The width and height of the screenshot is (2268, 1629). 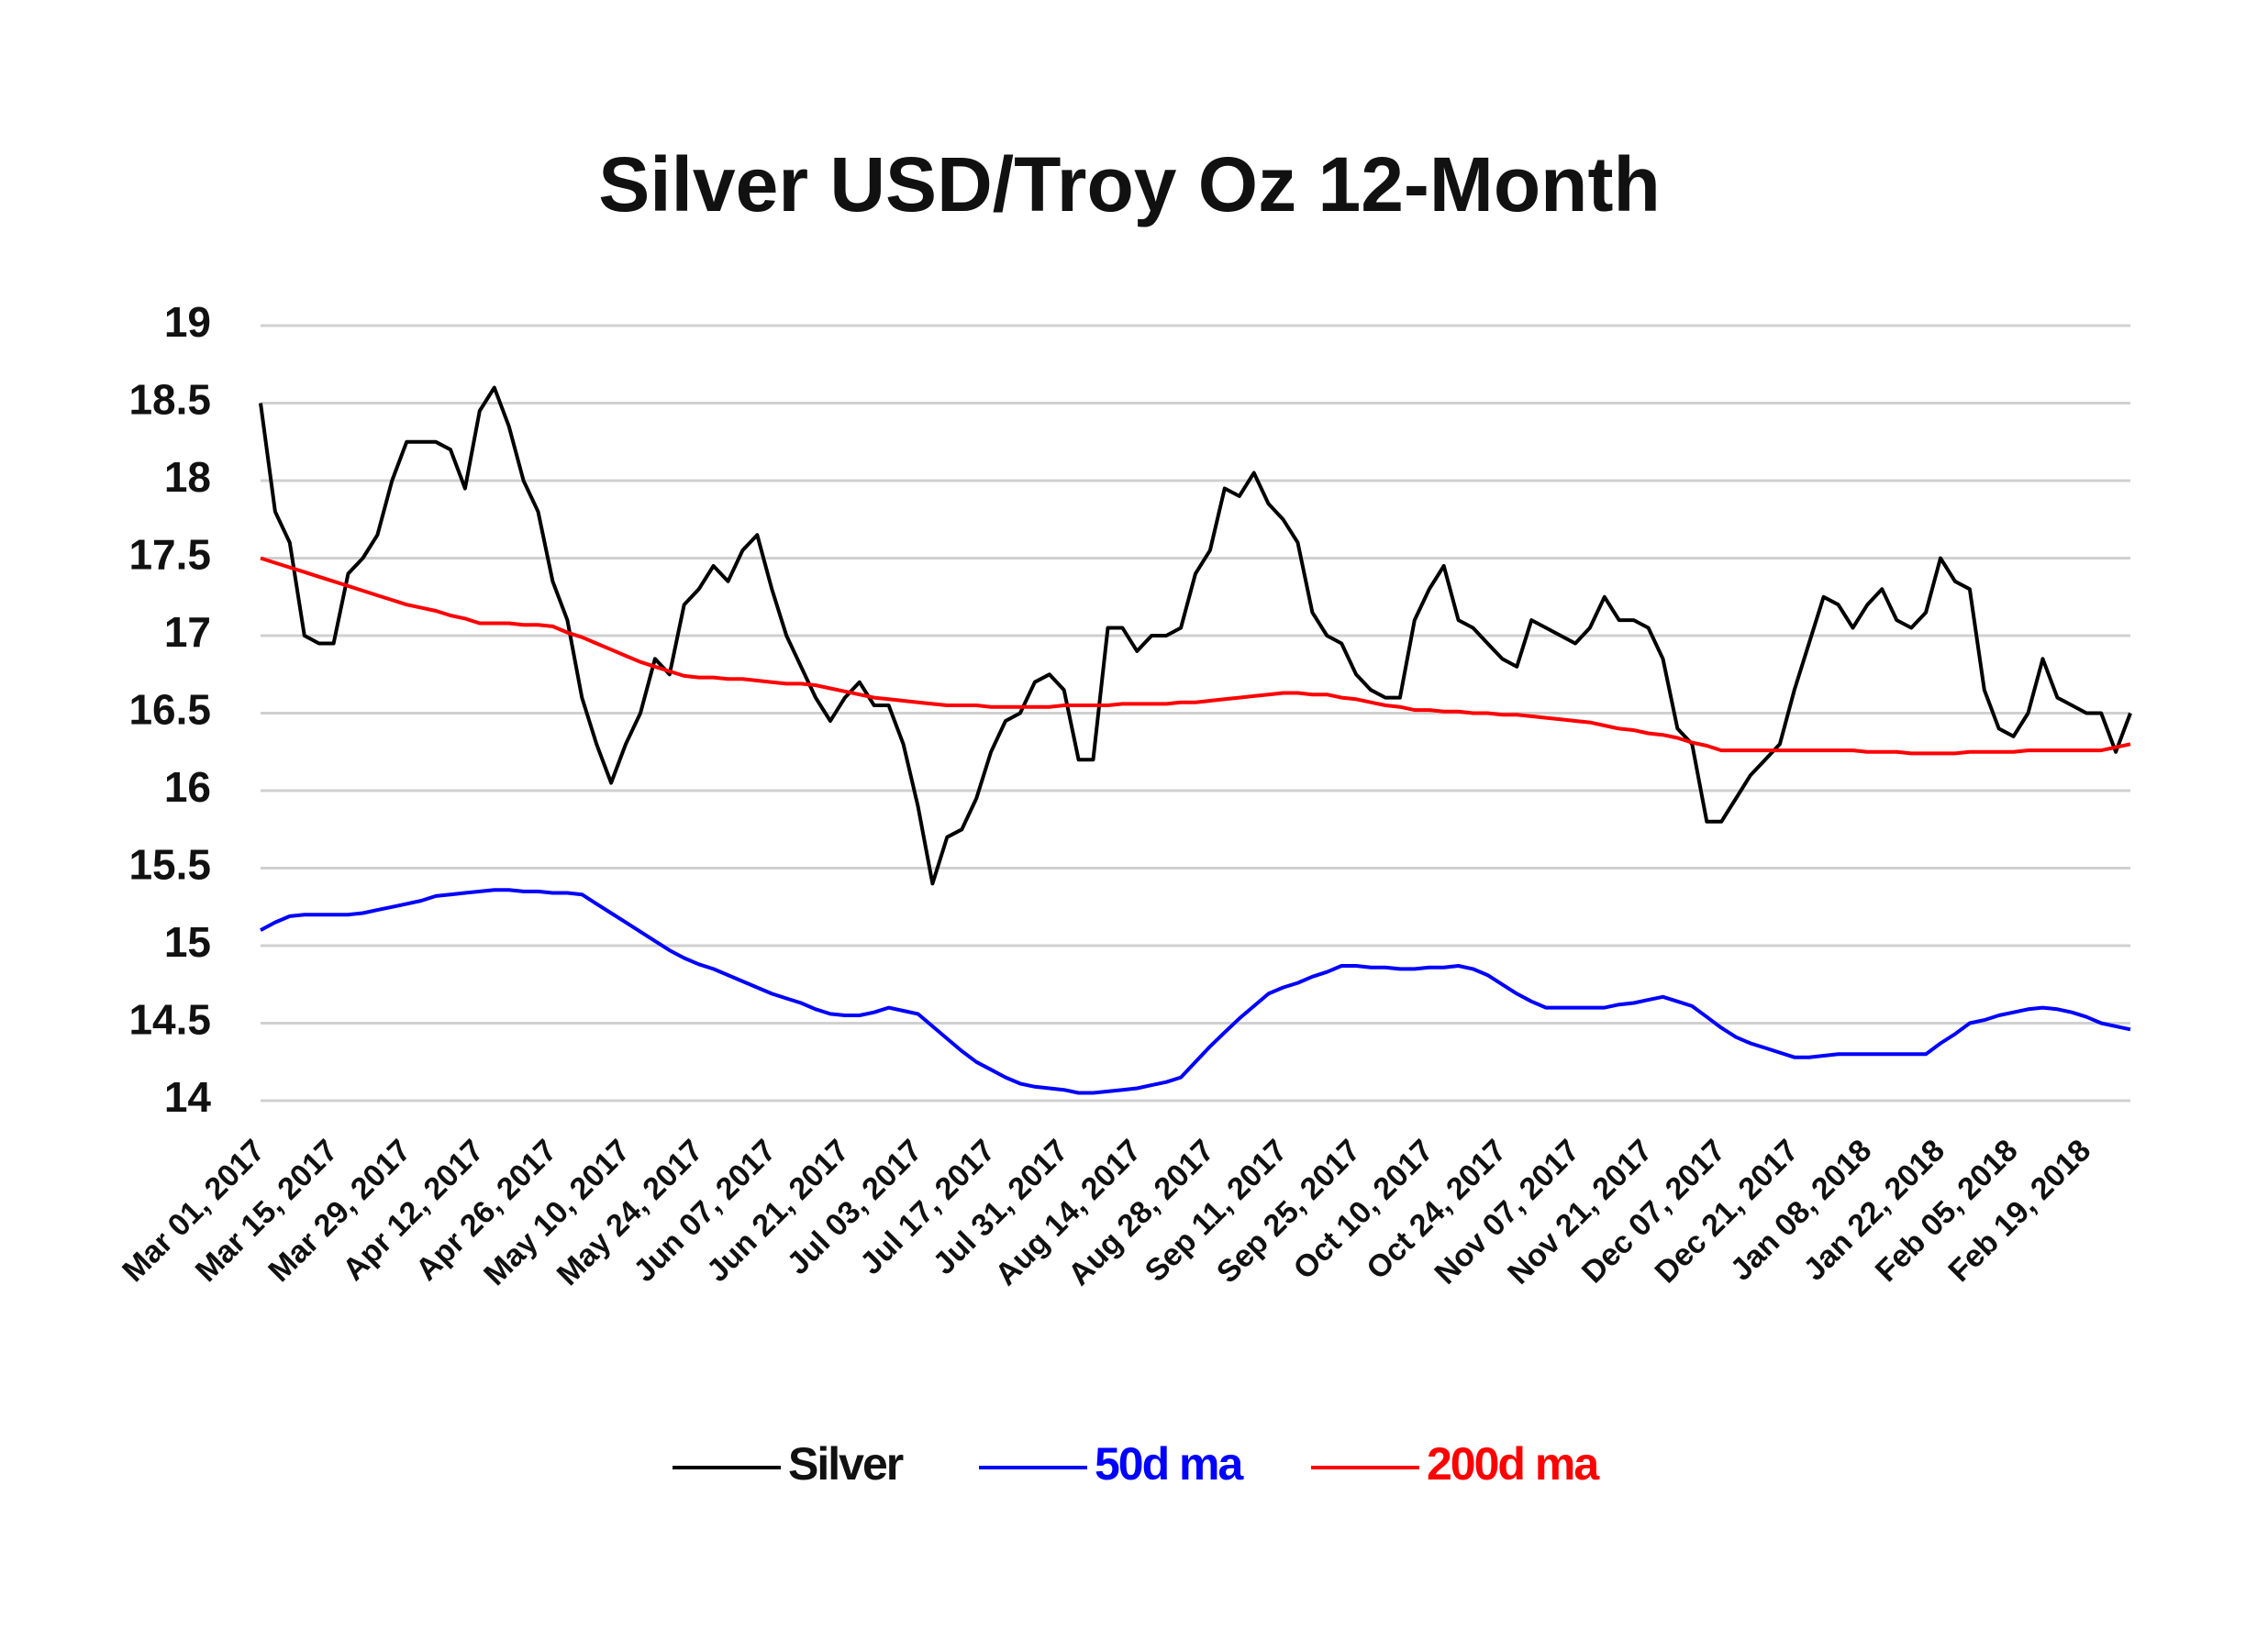 What do you see at coordinates (169, 710) in the screenshot?
I see `y-tick-label: 16.5` at bounding box center [169, 710].